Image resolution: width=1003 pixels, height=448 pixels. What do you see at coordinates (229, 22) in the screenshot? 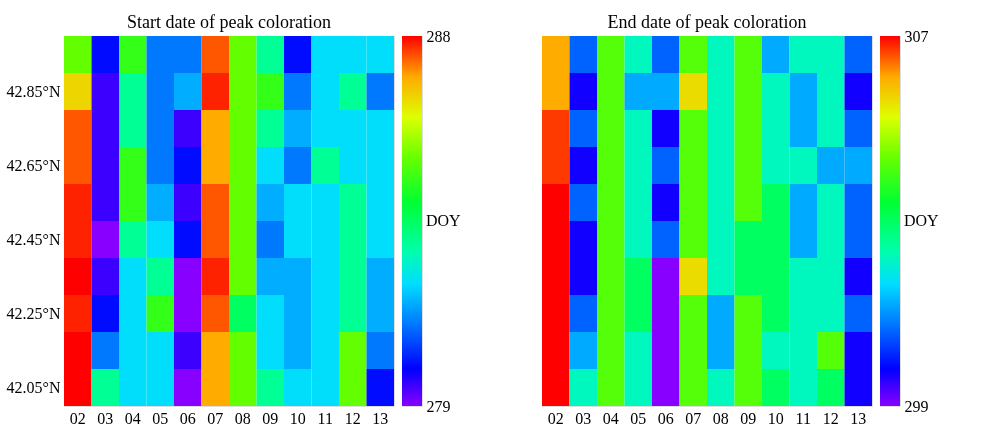
I see `chart-title: Start date of peak coloration` at bounding box center [229, 22].